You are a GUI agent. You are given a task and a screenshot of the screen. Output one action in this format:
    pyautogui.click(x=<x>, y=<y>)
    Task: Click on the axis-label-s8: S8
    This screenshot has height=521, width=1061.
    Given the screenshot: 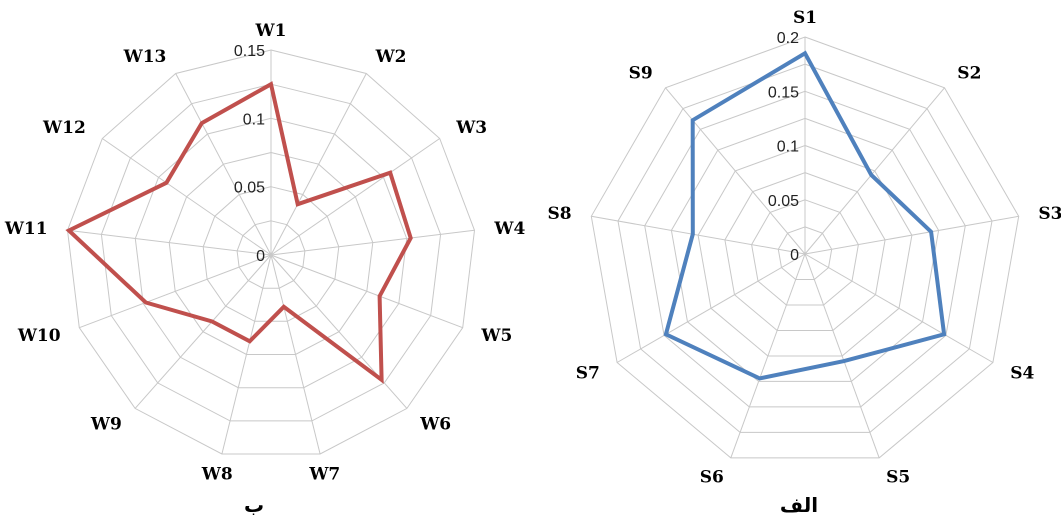 What is the action you would take?
    pyautogui.click(x=559, y=214)
    